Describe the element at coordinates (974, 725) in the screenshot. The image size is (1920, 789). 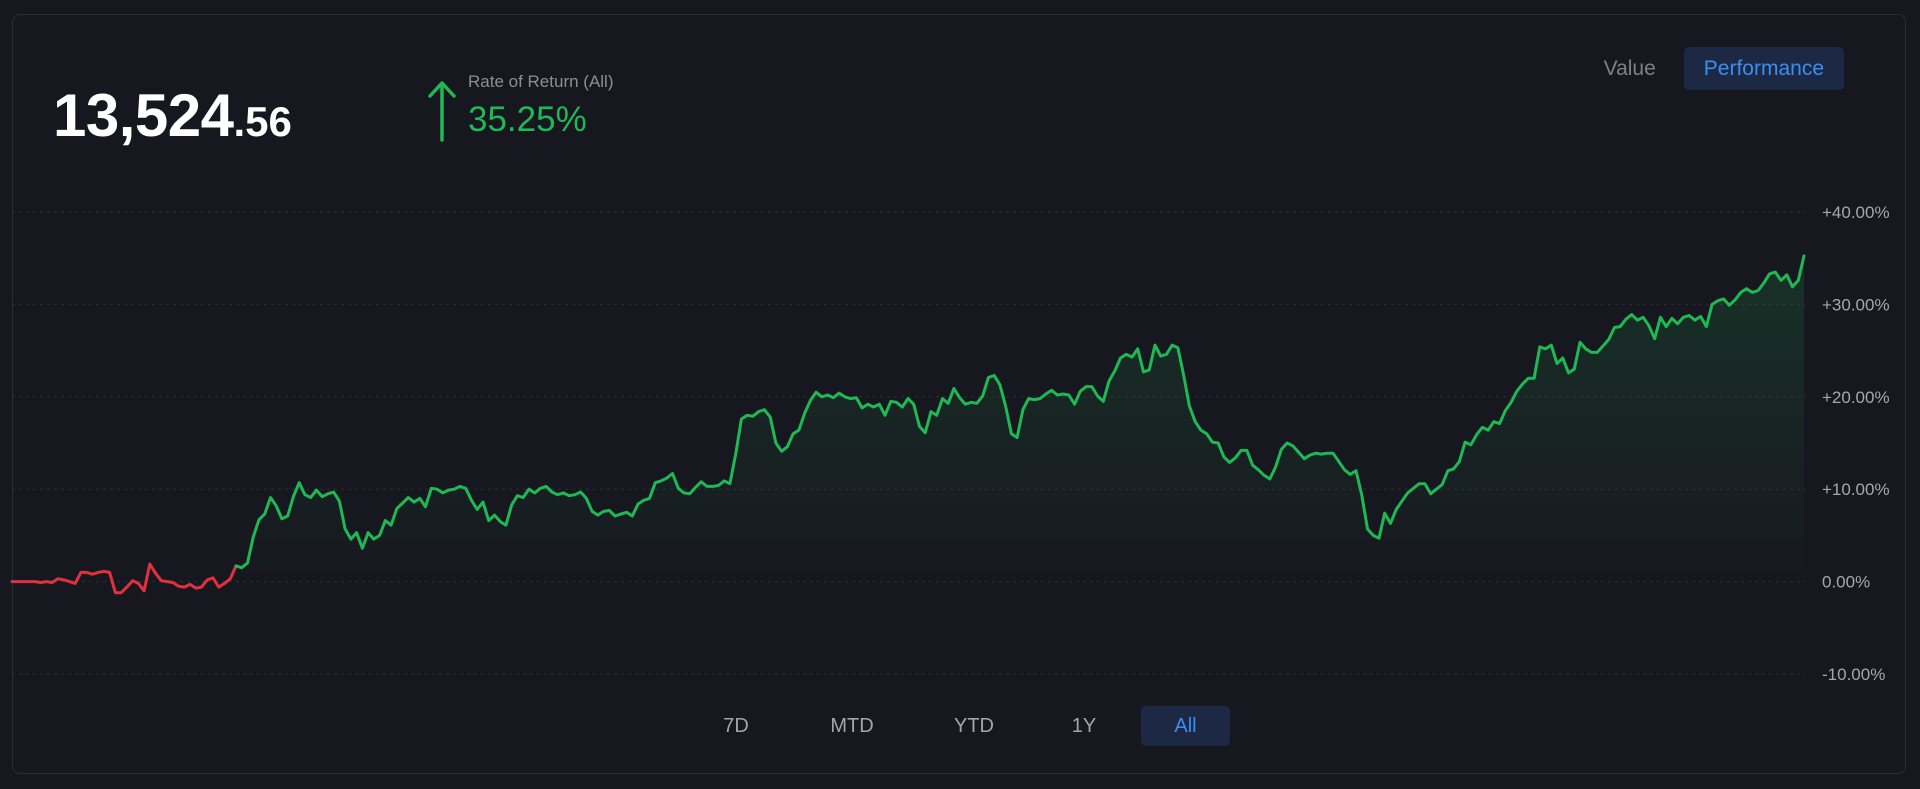
I see `range-button-ytd: YTD` at that location.